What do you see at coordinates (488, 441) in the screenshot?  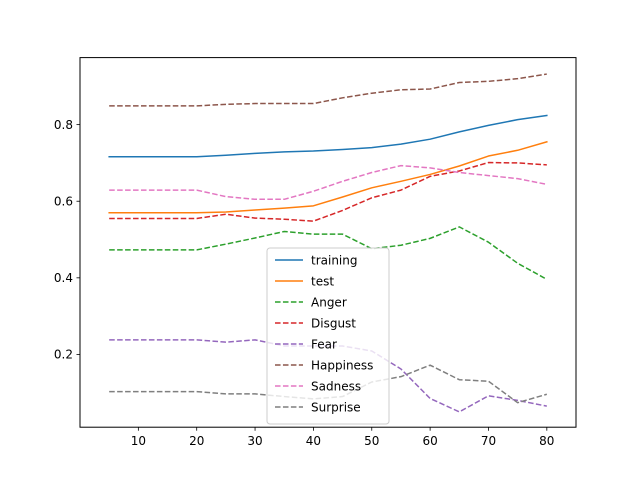 I see `x-tick-label: 70` at bounding box center [488, 441].